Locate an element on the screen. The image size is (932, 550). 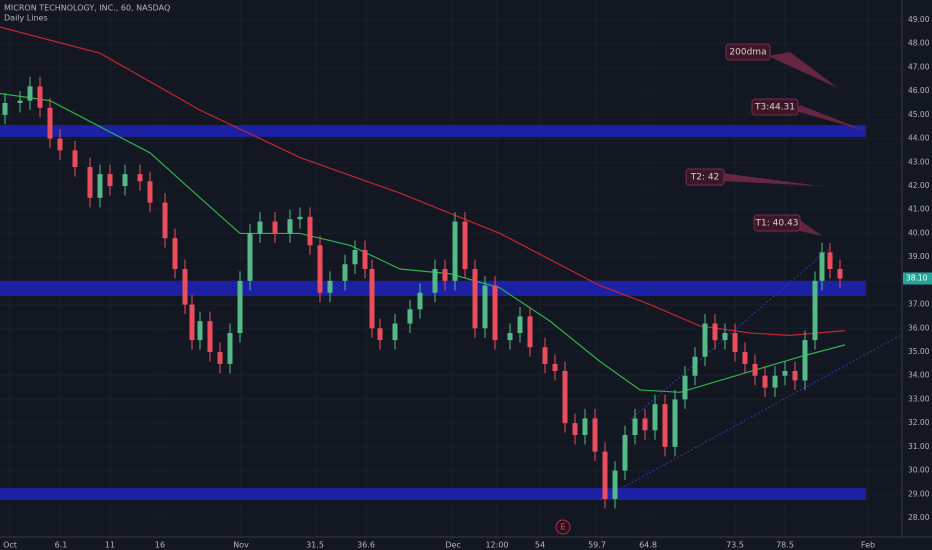
x-tick-label: 36.6 is located at coordinates (366, 545).